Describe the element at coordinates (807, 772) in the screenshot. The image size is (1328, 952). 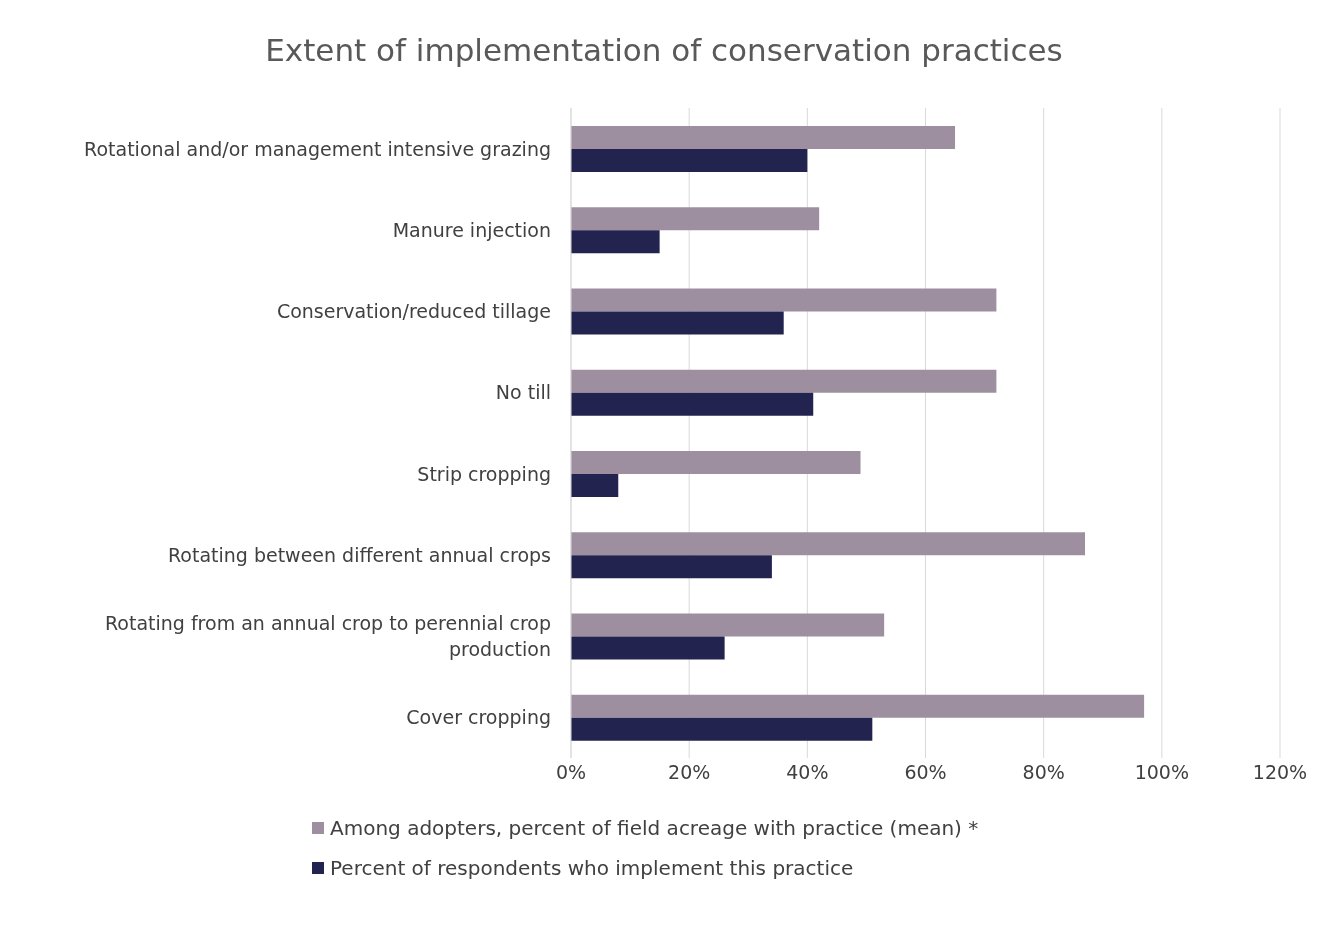
I see `x-tick-label: 40%` at that location.